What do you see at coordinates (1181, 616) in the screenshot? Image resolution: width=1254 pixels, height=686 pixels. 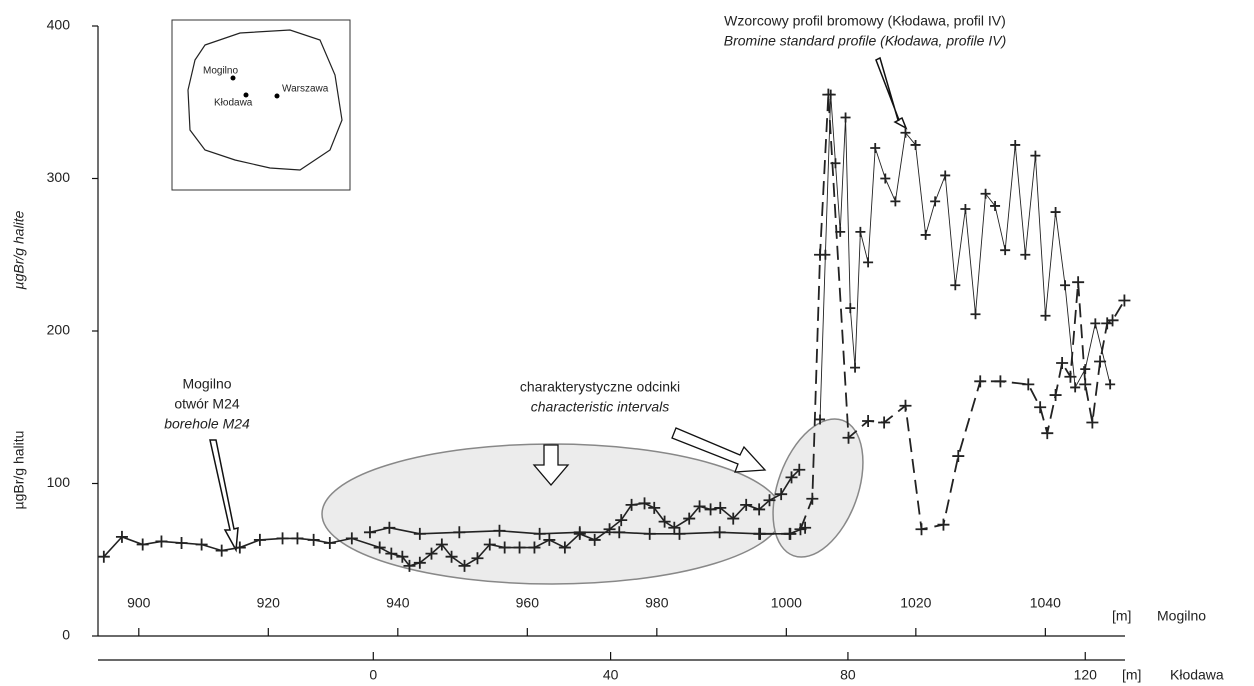 I see `x-name: Mogilno` at bounding box center [1181, 616].